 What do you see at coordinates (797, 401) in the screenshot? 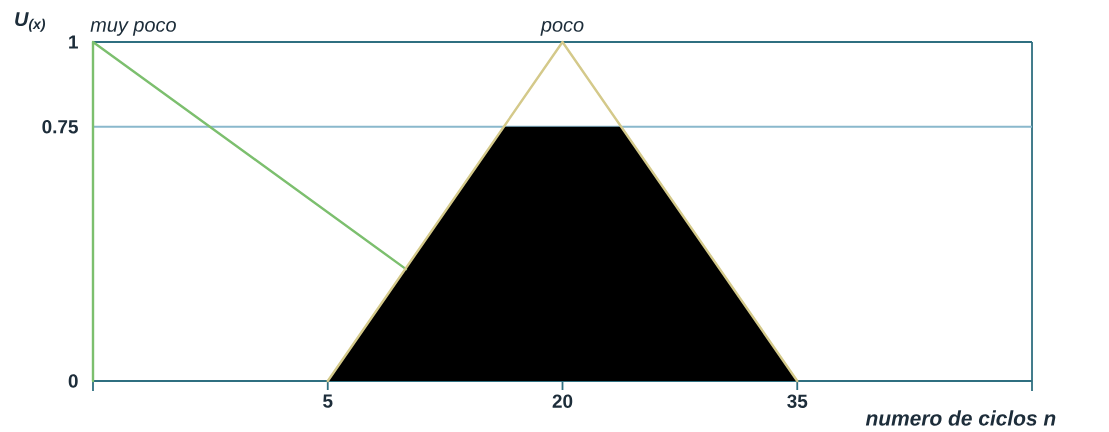
I see `x-tick-label: 35` at bounding box center [797, 401].